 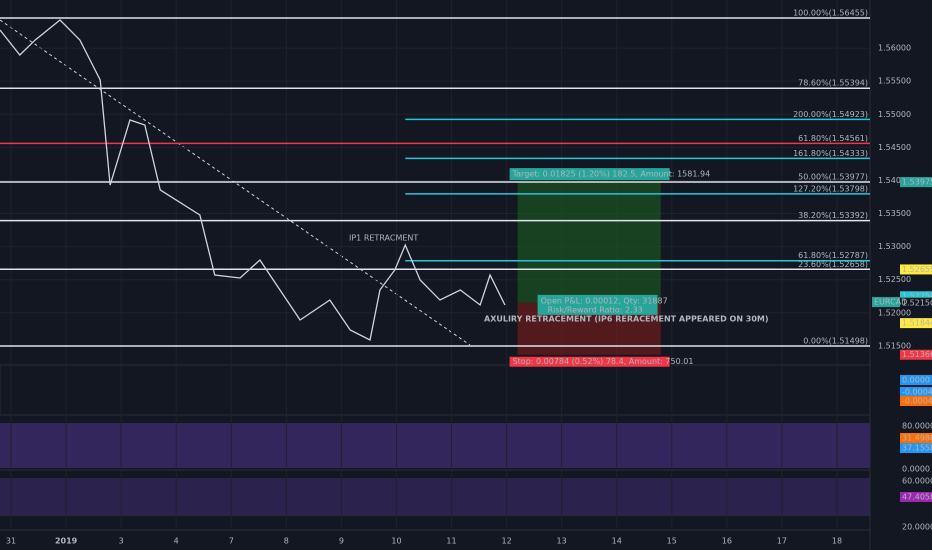 I want to click on panel-label: 47.4058, so click(x=917, y=497).